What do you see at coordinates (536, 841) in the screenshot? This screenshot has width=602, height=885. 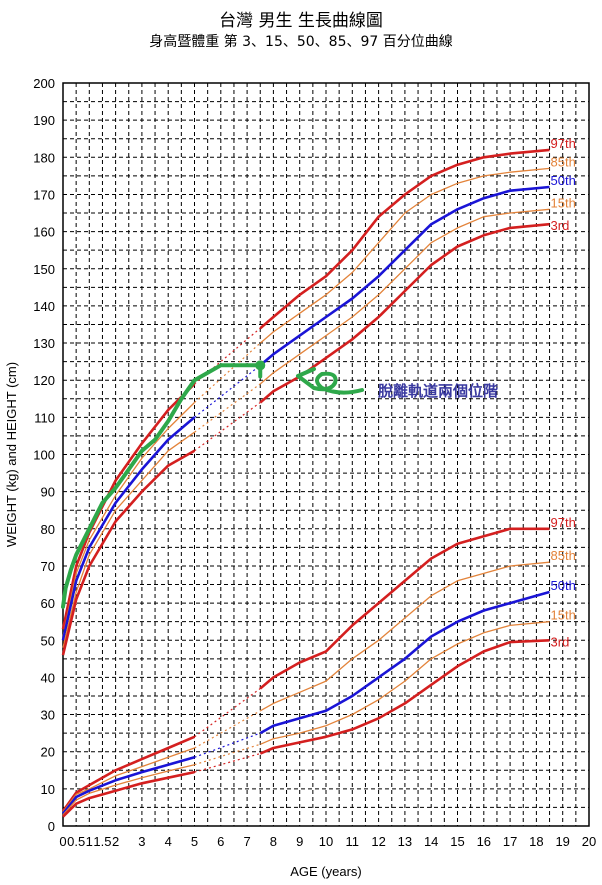 I see `x-tick-label: 18` at bounding box center [536, 841].